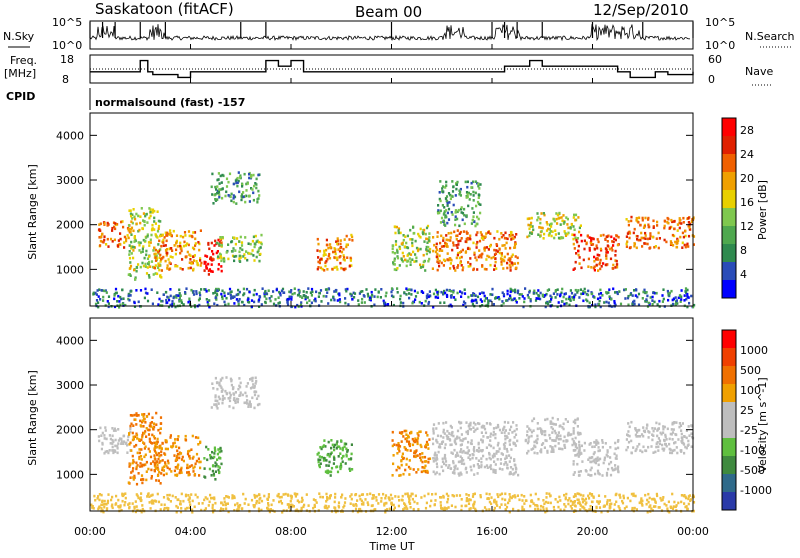  Describe the element at coordinates (191, 531) in the screenshot. I see `x-tick-label: 04:00` at that location.